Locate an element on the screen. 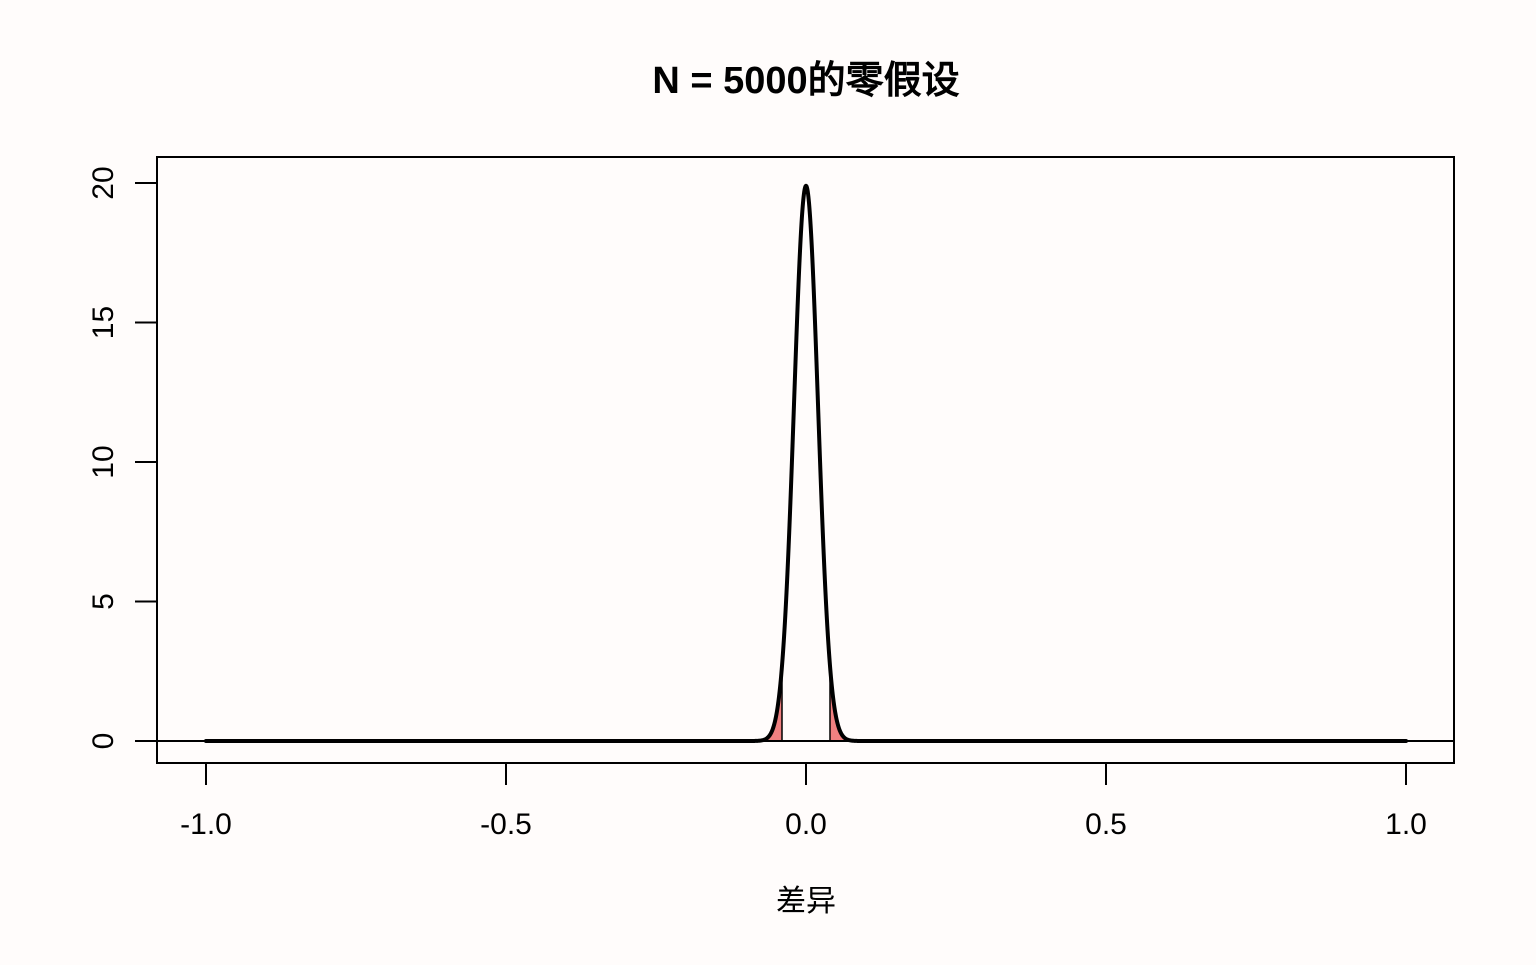 This screenshot has width=1536, height=965. x-tick-label: -0.5 is located at coordinates (506, 824).